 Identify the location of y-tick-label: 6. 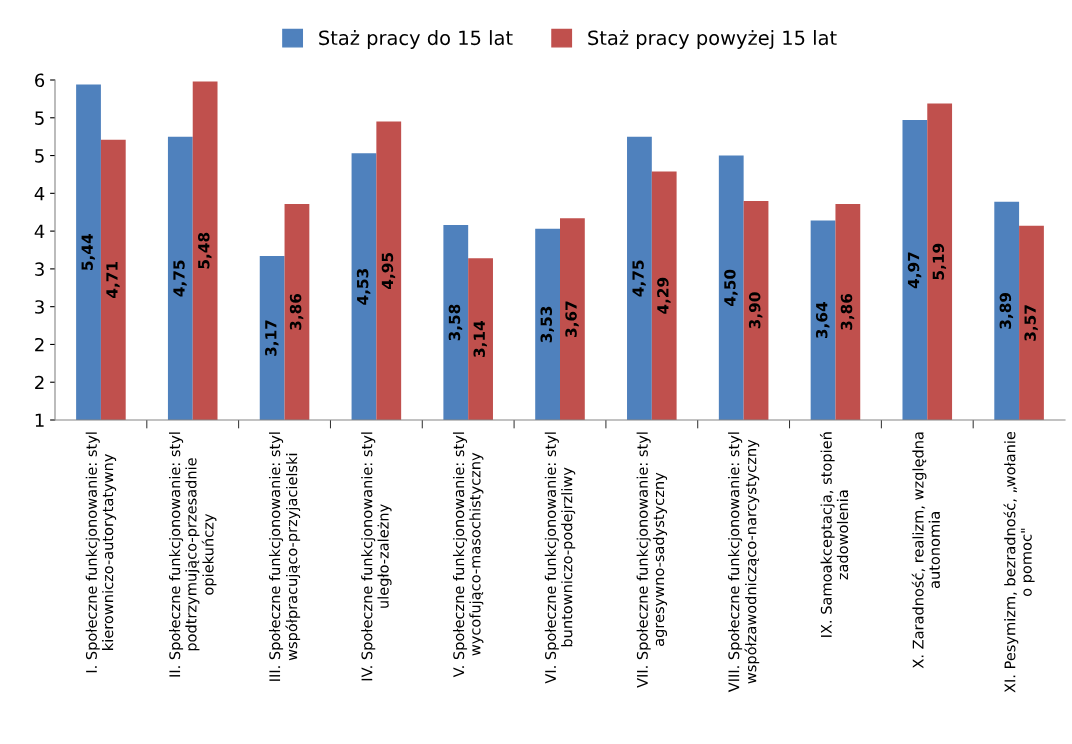
(40, 80).